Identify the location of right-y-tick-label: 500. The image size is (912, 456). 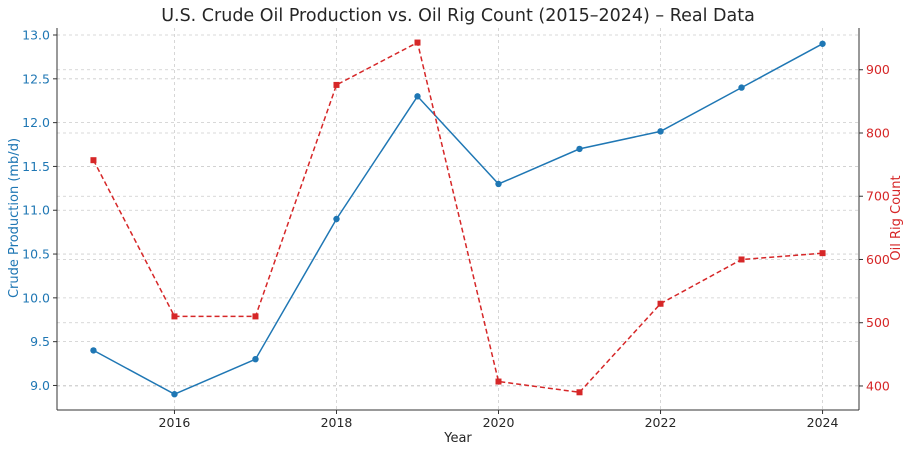
(878, 322).